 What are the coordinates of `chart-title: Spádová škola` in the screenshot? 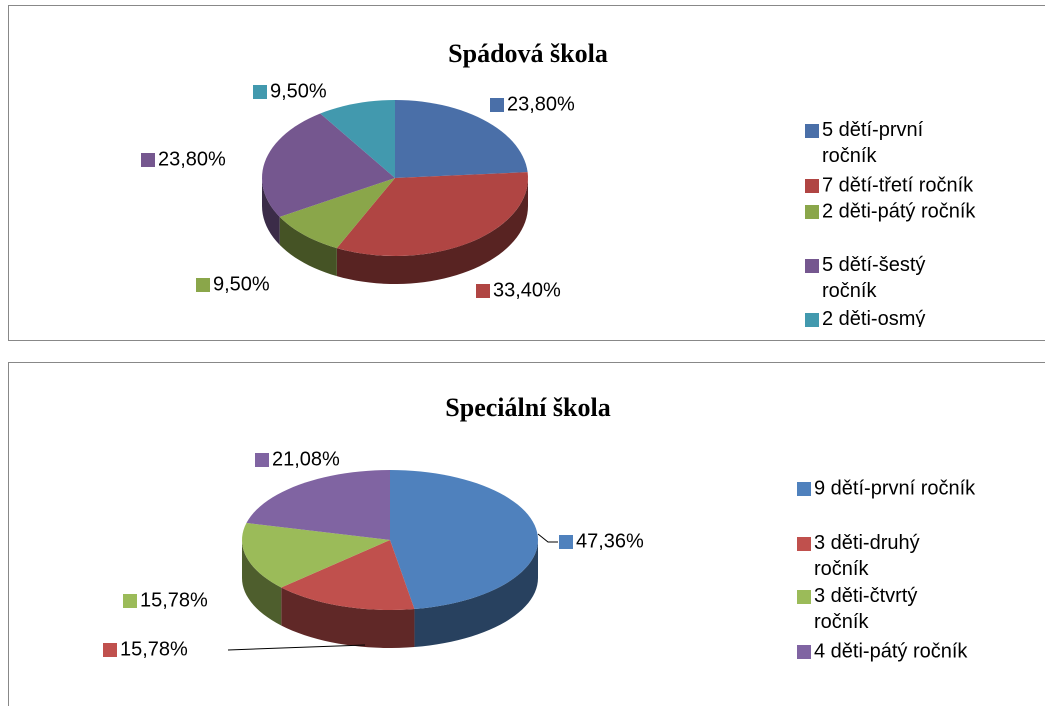 It's located at (528, 53).